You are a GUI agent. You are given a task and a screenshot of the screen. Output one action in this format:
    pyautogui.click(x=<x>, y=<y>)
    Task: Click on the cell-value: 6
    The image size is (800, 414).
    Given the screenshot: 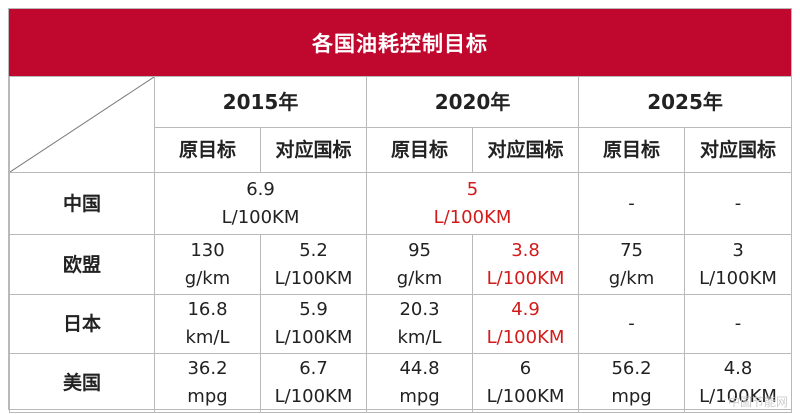 What is the action you would take?
    pyautogui.click(x=525, y=368)
    